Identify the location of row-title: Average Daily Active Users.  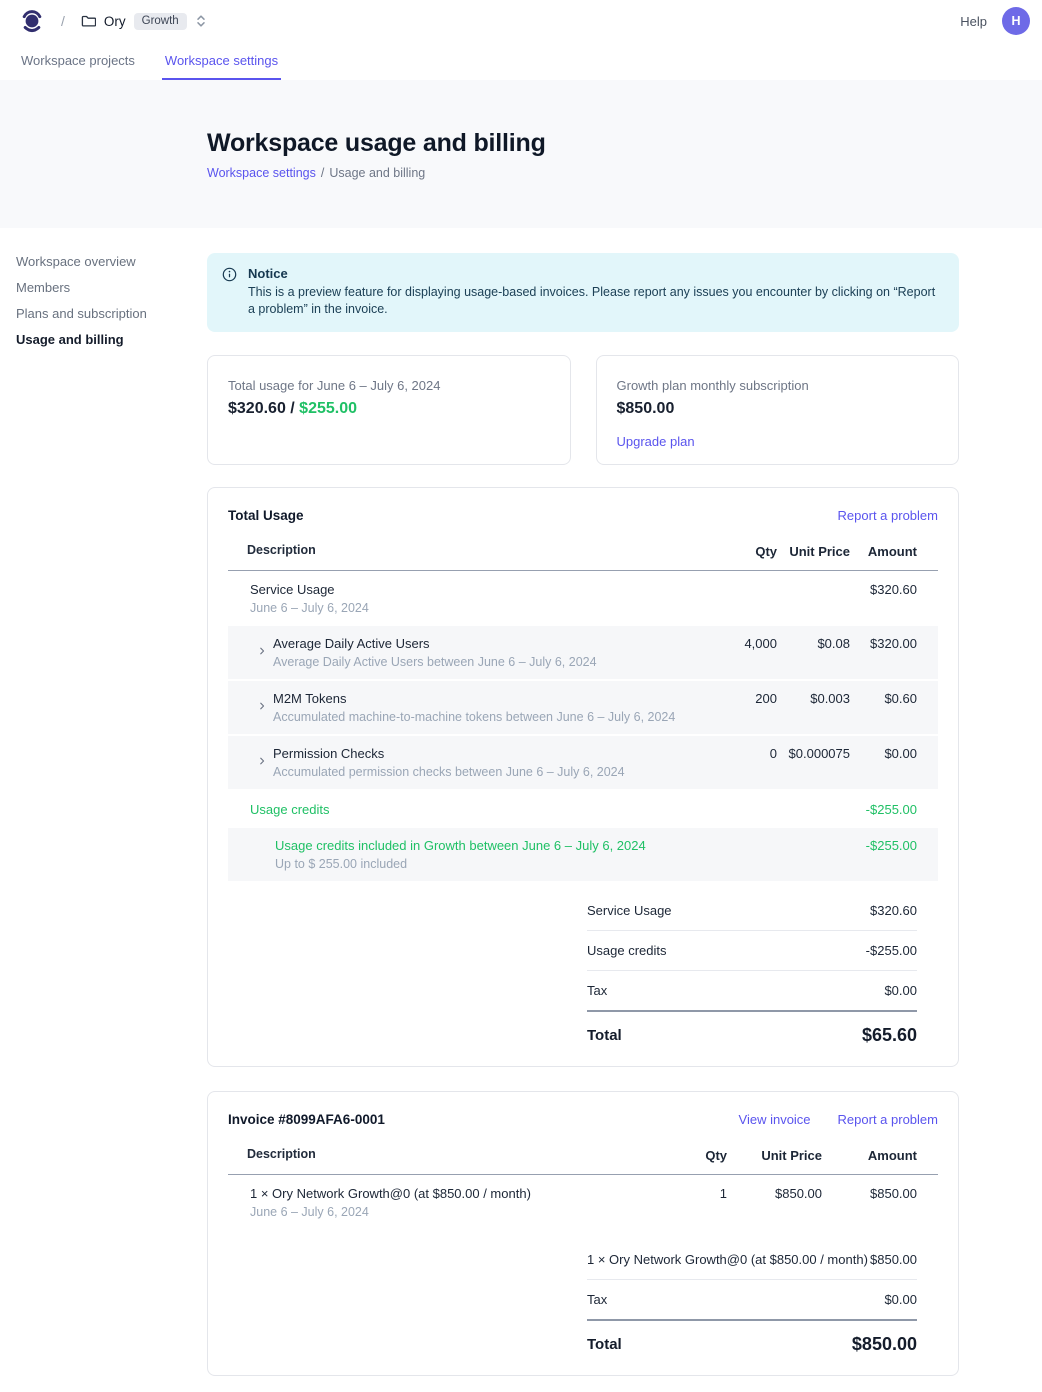
(351, 643).